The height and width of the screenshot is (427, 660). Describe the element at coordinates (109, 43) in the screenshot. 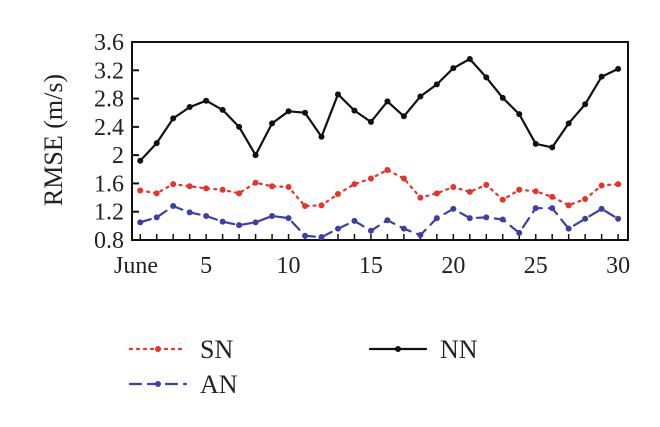

I see `y-tick-label: 3.6` at that location.